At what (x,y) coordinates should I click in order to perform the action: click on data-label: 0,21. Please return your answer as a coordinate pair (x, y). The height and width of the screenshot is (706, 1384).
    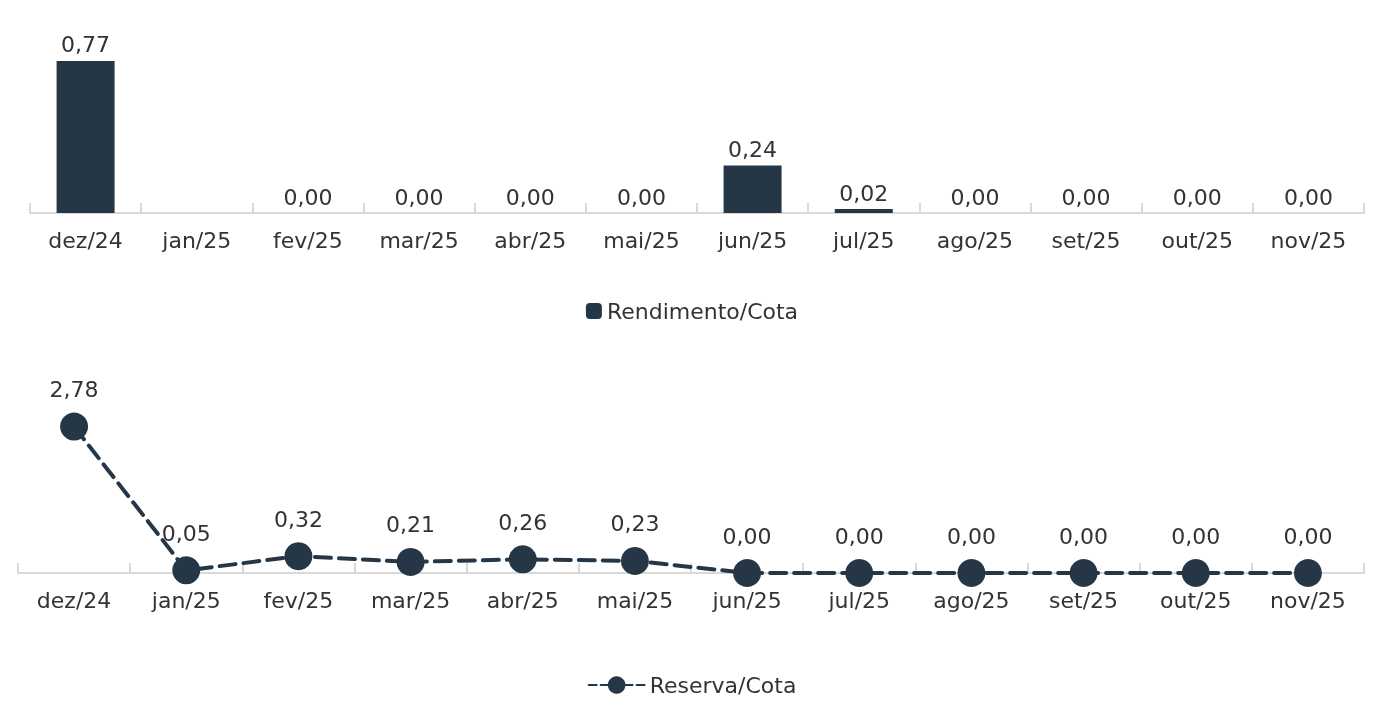
    Looking at the image, I should click on (411, 525).